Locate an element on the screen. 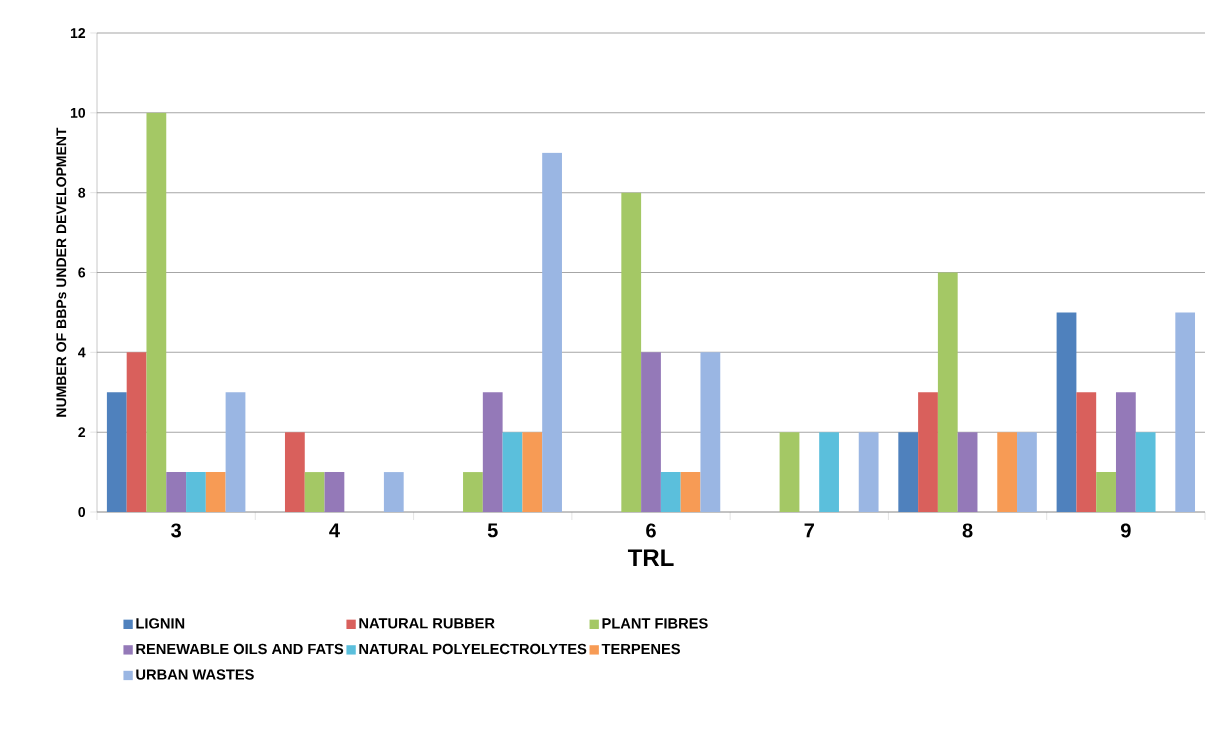 The image size is (1212, 733). legend-label: TERPENES is located at coordinates (641, 649).